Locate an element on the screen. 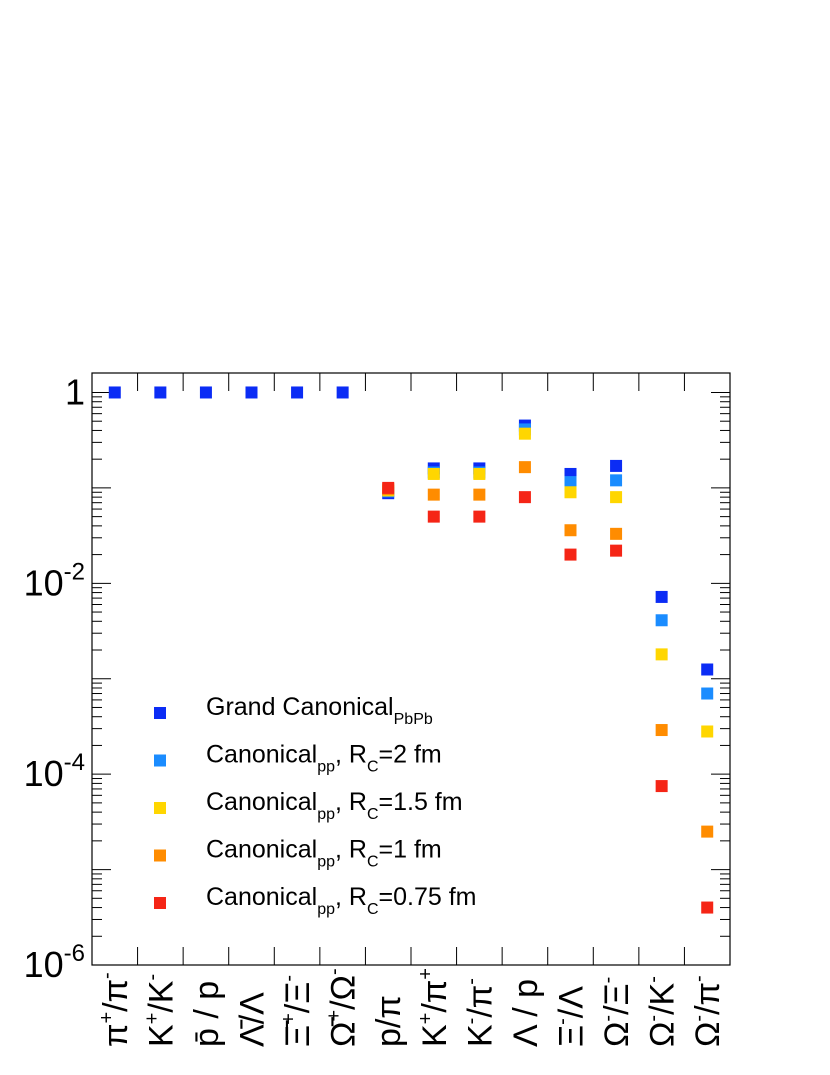 The width and height of the screenshot is (830, 1075). x-category-label: Λ / p is located at coordinates (526, 1013).